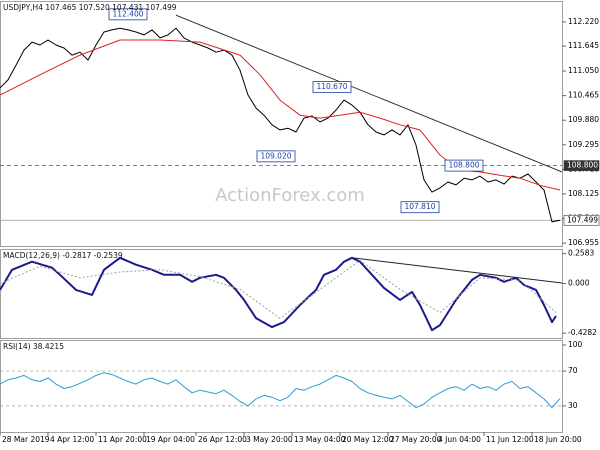 This screenshot has height=450, width=600. I want to click on y-tick-label: 112.220, so click(583, 21).